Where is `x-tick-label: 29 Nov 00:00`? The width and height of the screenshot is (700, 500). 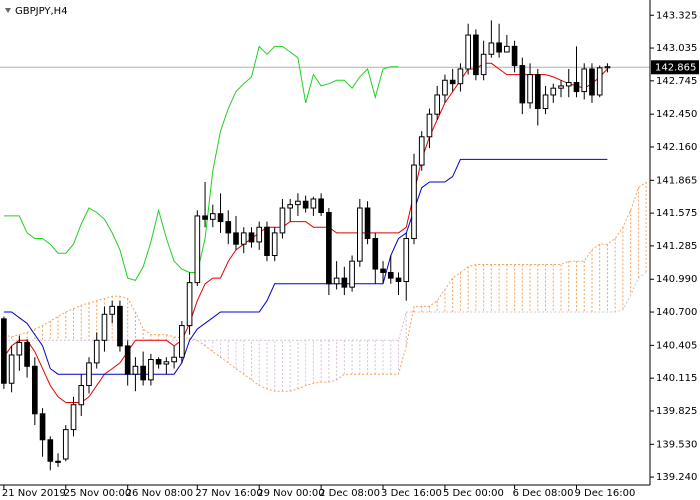 x-tick-label: 29 Nov 00:00 is located at coordinates (290, 493).